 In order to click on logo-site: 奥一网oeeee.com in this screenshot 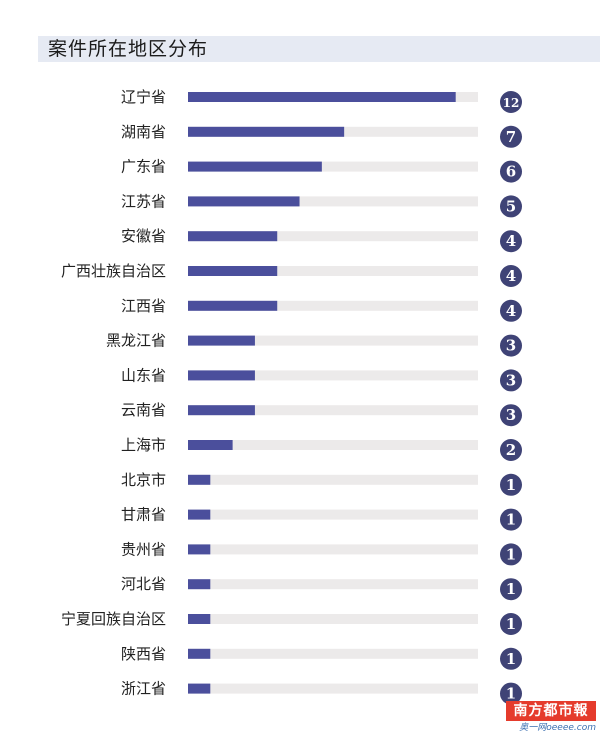, I will do `click(557, 728)`.